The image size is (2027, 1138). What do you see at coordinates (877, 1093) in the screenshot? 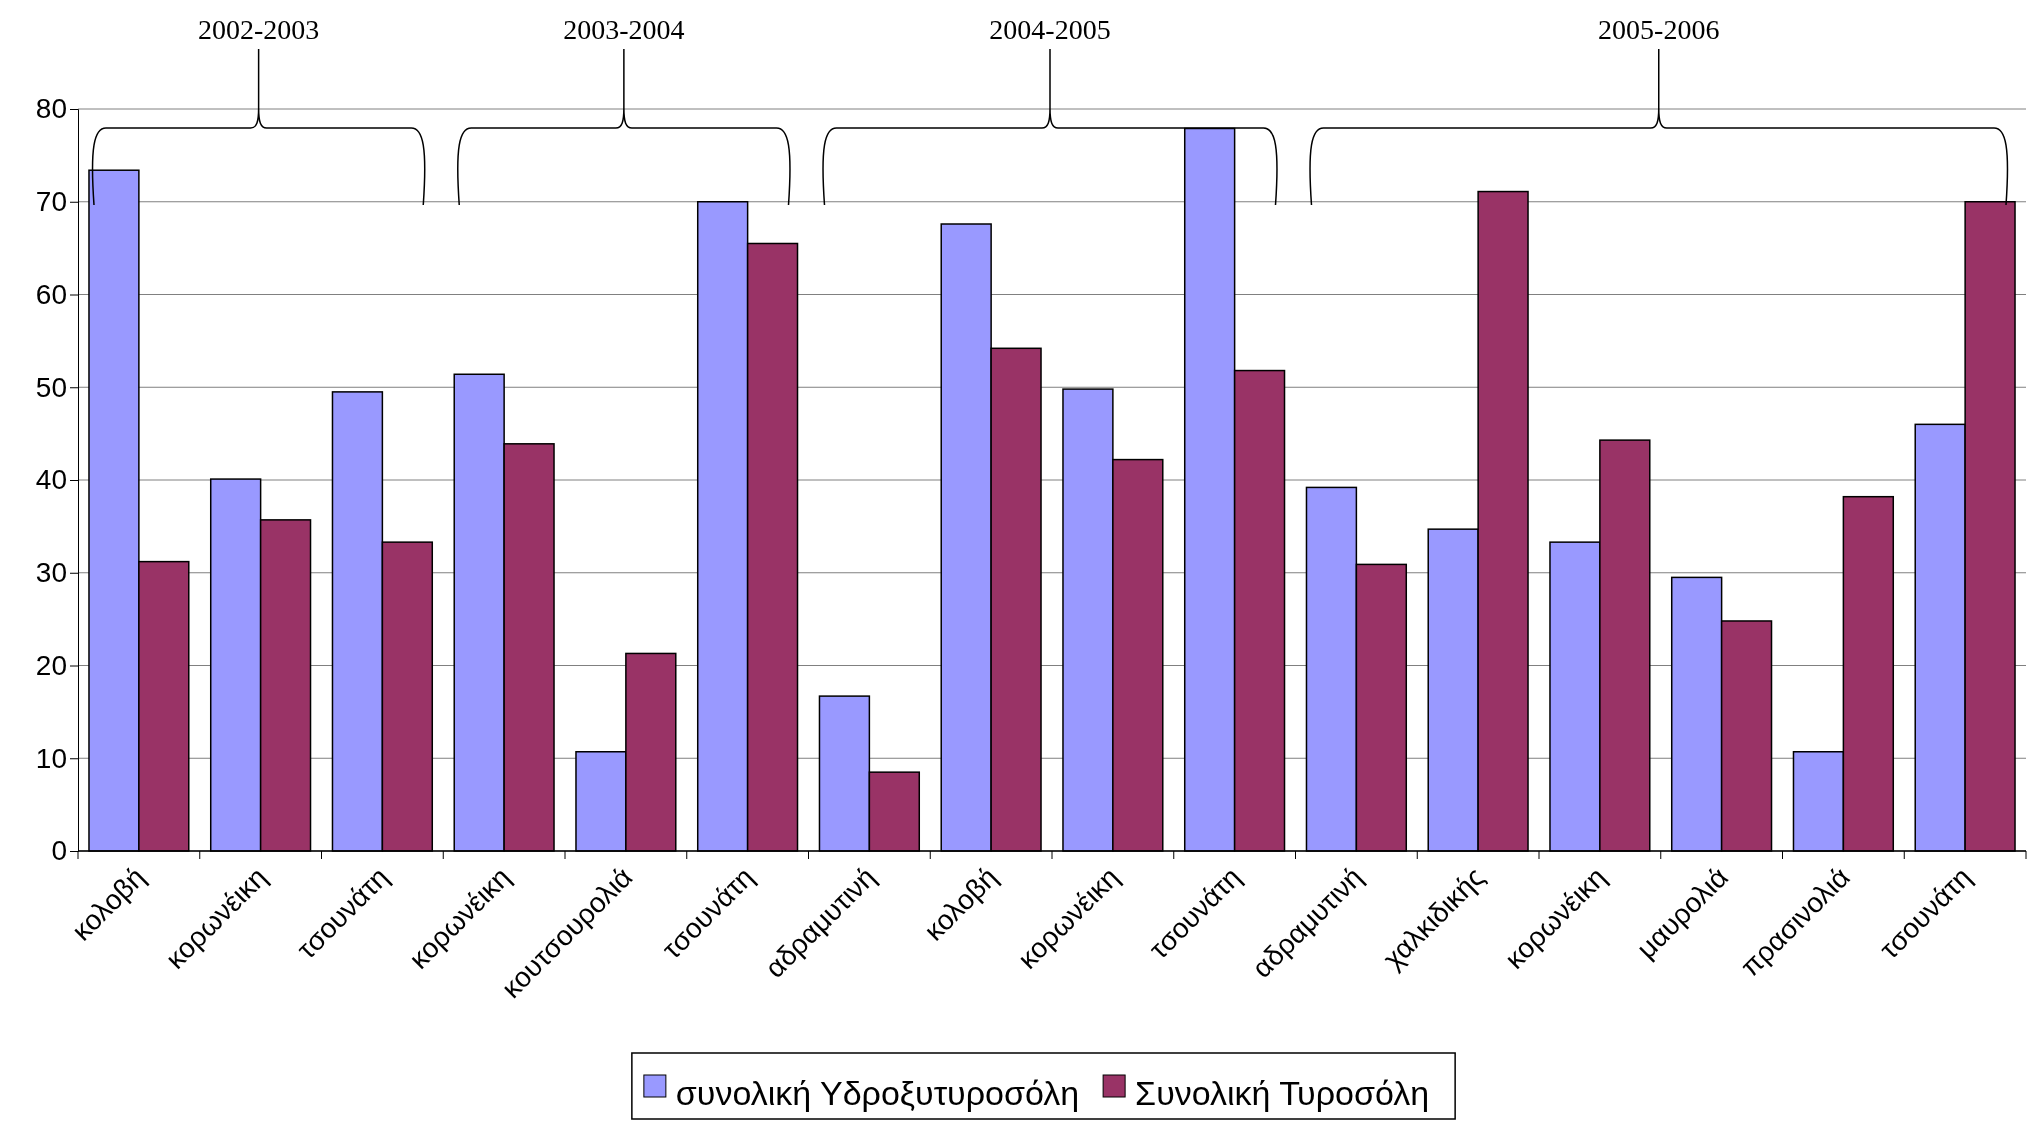
I see `legend-label: συνολική Υδροξυτυροσόλη` at bounding box center [877, 1093].